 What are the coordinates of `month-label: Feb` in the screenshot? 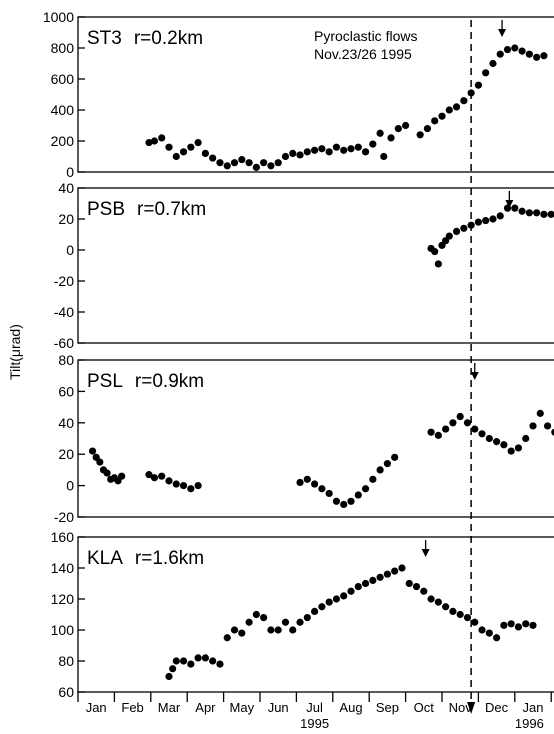 It's located at (132, 707).